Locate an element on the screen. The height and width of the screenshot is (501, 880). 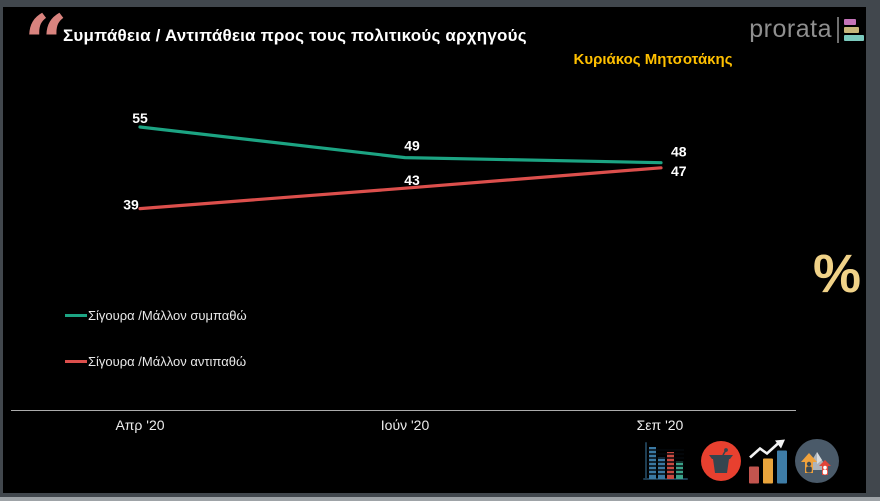
prorata-logo: prorata is located at coordinates (806, 29).